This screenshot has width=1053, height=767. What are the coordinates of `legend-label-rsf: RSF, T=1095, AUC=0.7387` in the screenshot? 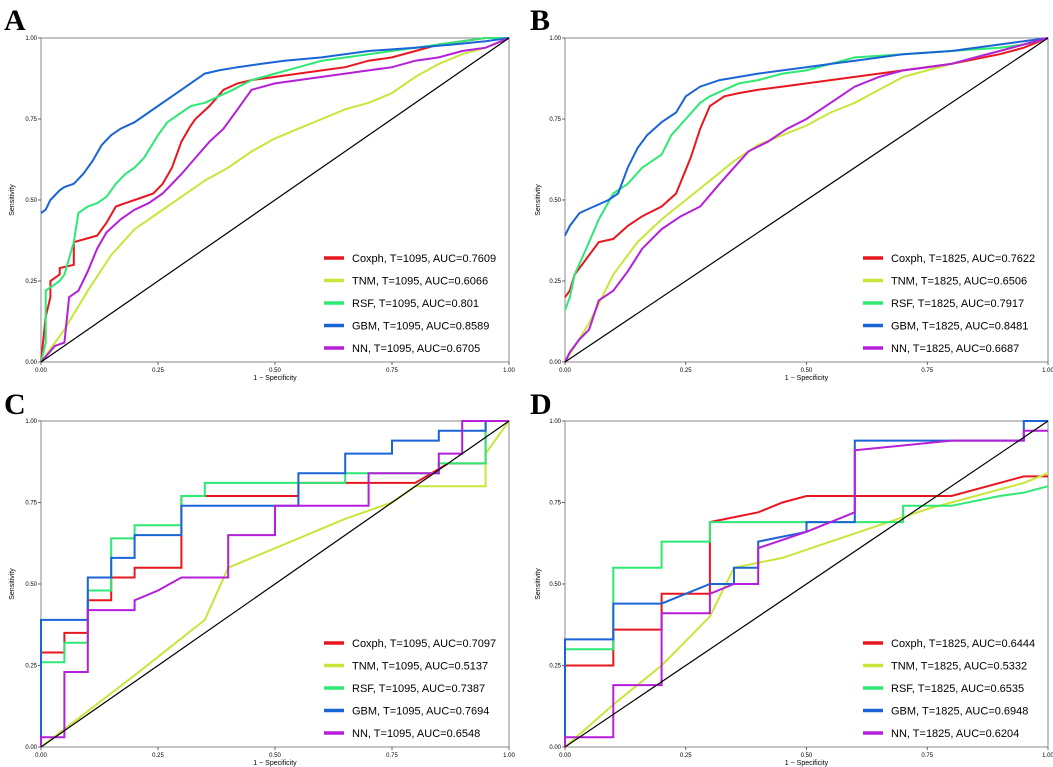 It's located at (418, 689).